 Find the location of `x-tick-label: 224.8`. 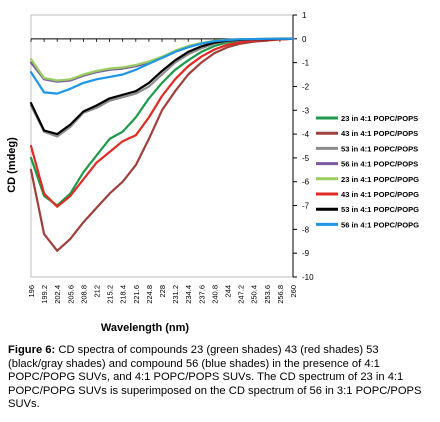

x-tick-label: 224.8 is located at coordinates (149, 294).